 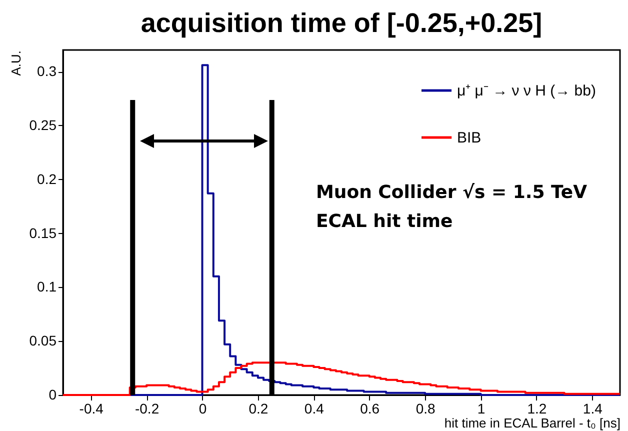 I want to click on x-tick-label: 0, so click(x=202, y=408).